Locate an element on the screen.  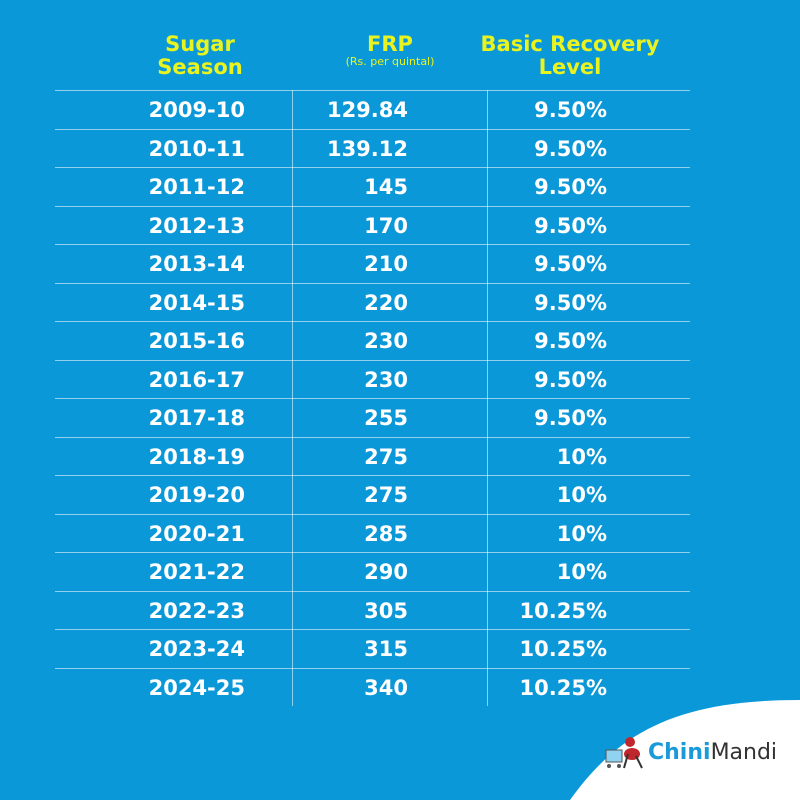
season-cell: 2021-22 is located at coordinates (196, 572).